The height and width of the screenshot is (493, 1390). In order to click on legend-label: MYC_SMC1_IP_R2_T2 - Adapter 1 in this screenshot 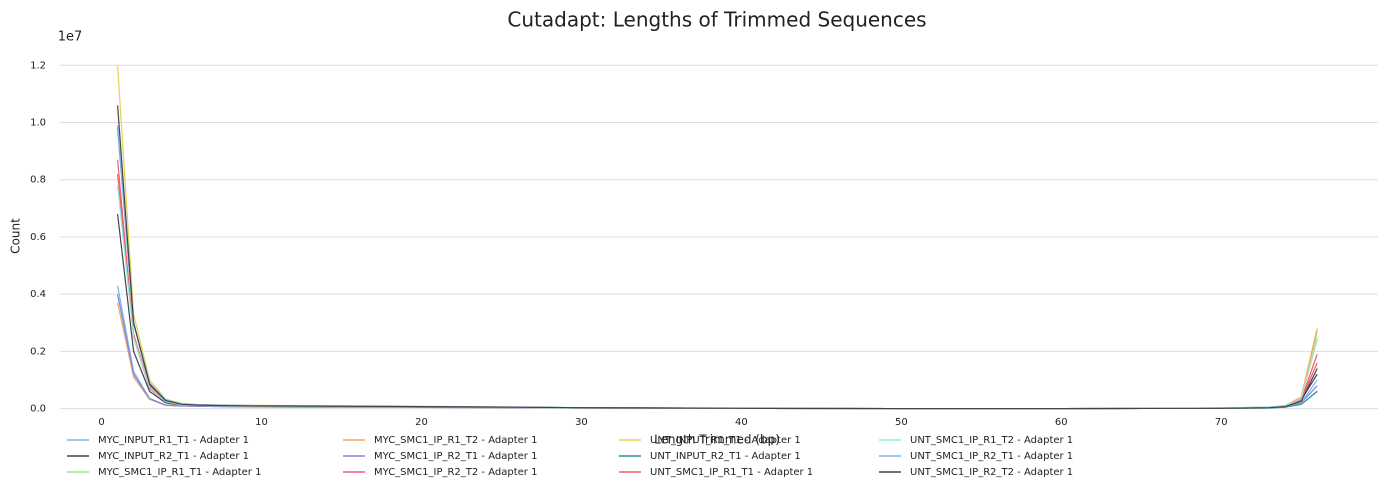, I will do `click(455, 472)`.